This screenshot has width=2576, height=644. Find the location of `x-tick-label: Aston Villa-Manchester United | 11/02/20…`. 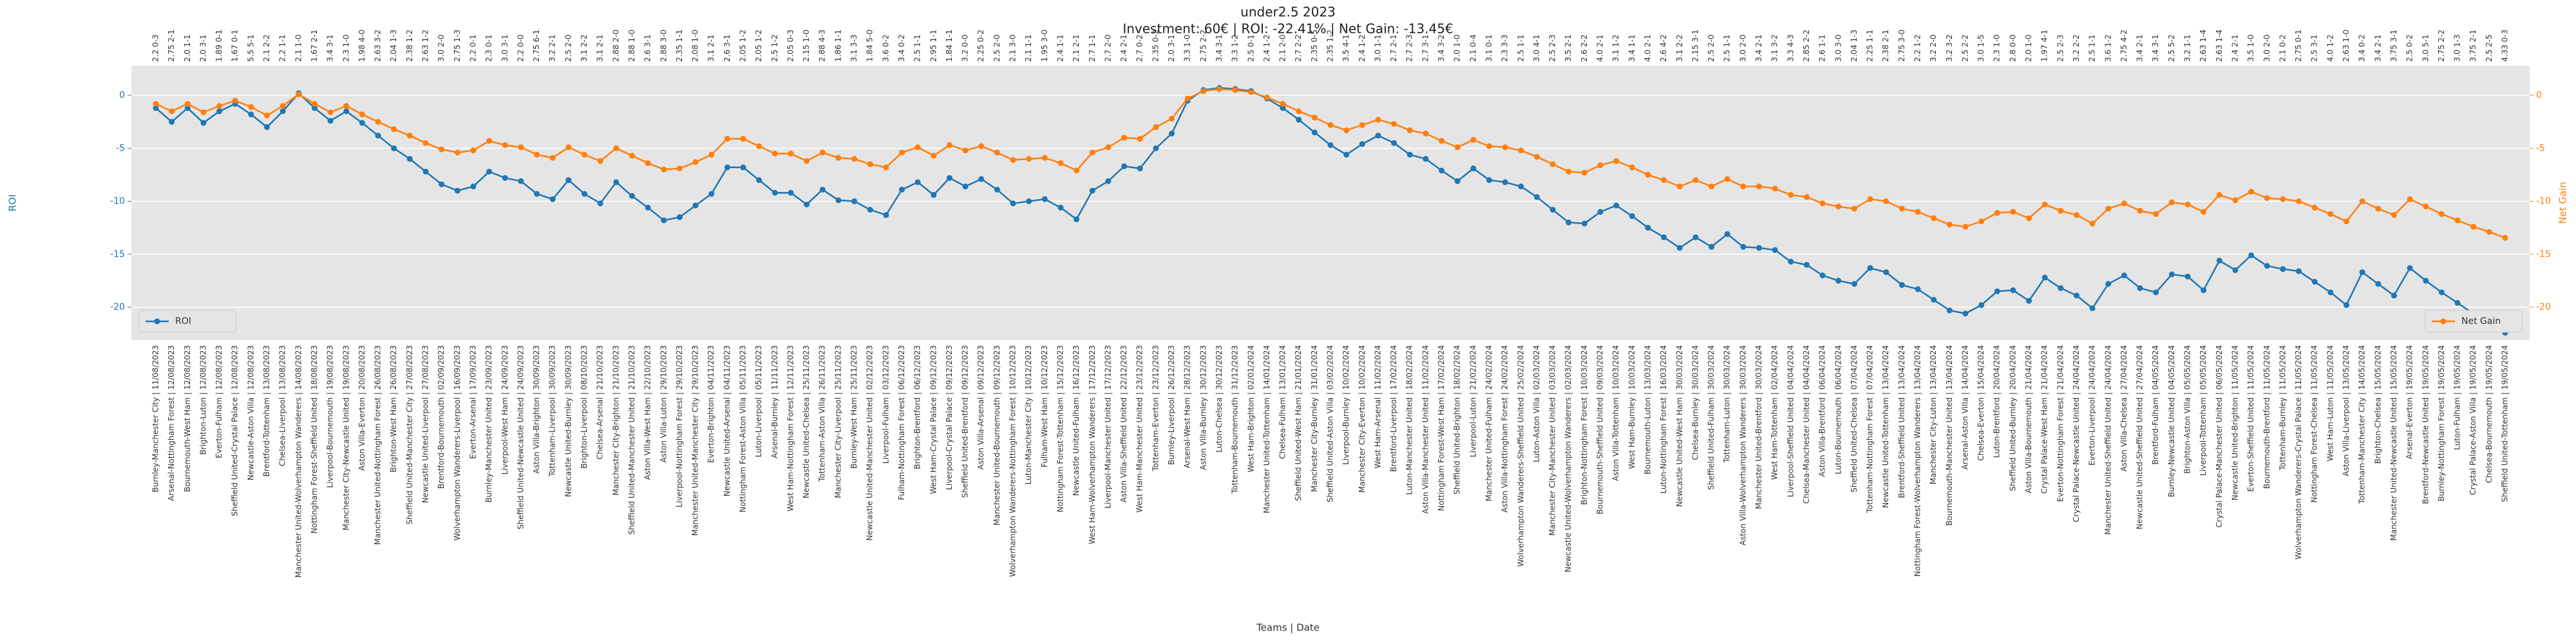

x-tick-label: Aston Villa-Manchester United | 11/02/20… is located at coordinates (1426, 430).